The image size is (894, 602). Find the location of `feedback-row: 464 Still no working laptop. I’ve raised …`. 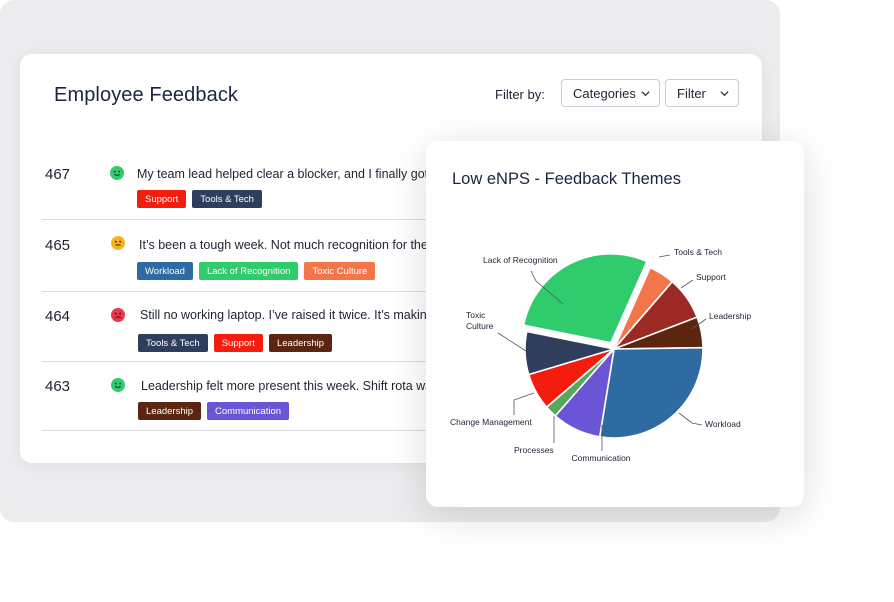

feedback-row: 464 Still no working laptop. I’ve raised … is located at coordinates (402, 327).